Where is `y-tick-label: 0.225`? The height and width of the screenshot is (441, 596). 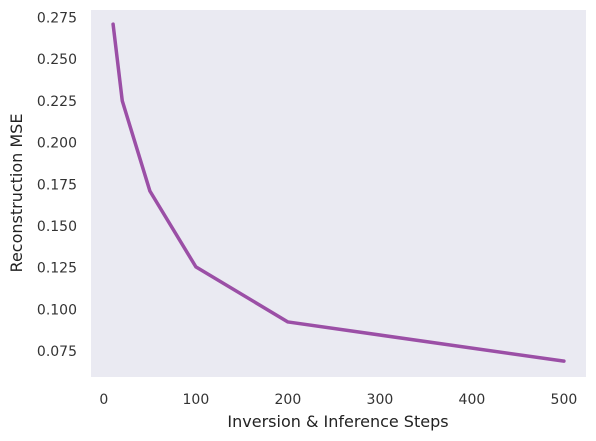
y-tick-label: 0.225 is located at coordinates (57, 102).